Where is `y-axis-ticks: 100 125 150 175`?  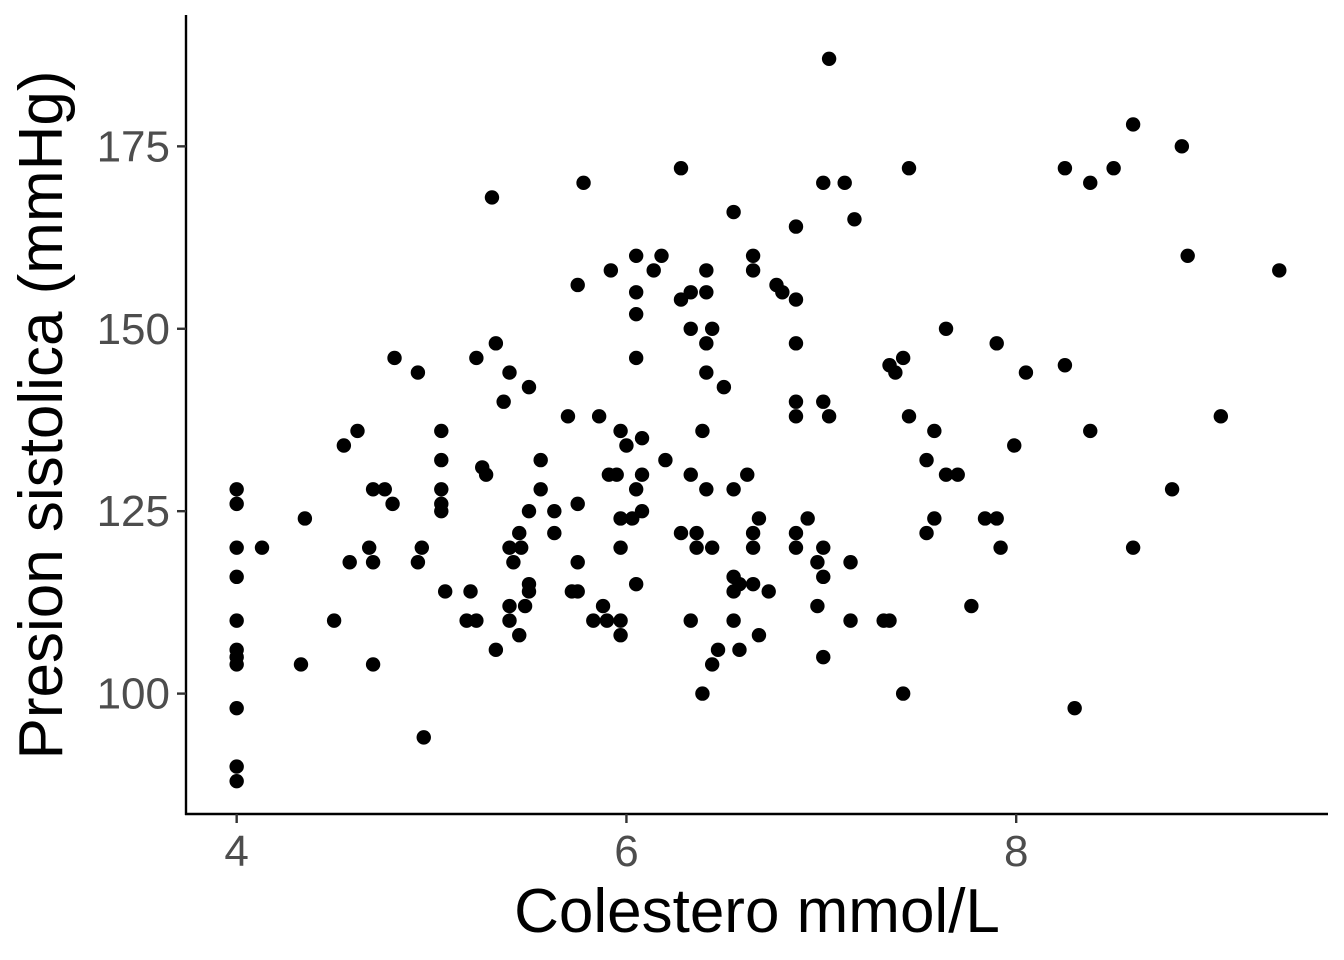 y-axis-ticks: 100 125 150 175 is located at coordinates (141, 420).